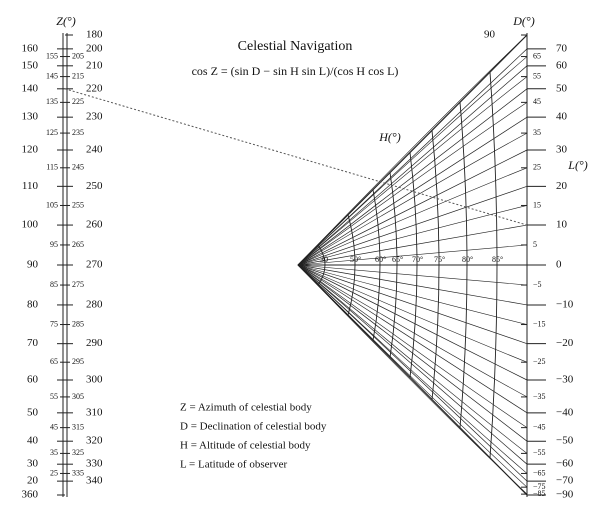 The height and width of the screenshot is (505, 600). What do you see at coordinates (54, 361) in the screenshot?
I see `z-tick-label: 65` at bounding box center [54, 361].